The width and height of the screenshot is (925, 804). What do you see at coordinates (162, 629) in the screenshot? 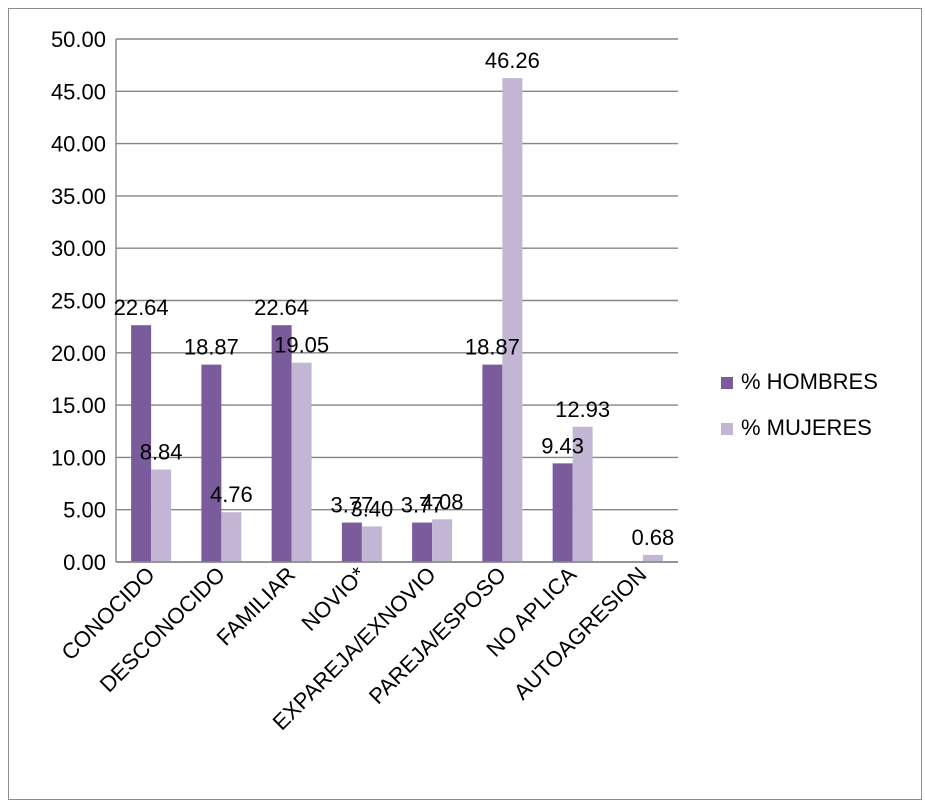
I see `x-tick-label: DESCONOCIDO` at bounding box center [162, 629].